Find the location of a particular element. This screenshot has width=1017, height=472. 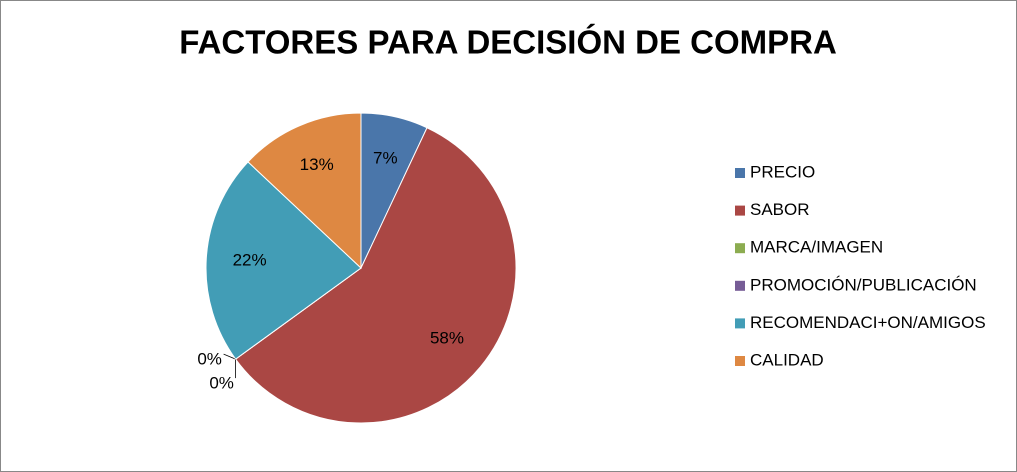

legend-label: CALIDAD is located at coordinates (787, 359).